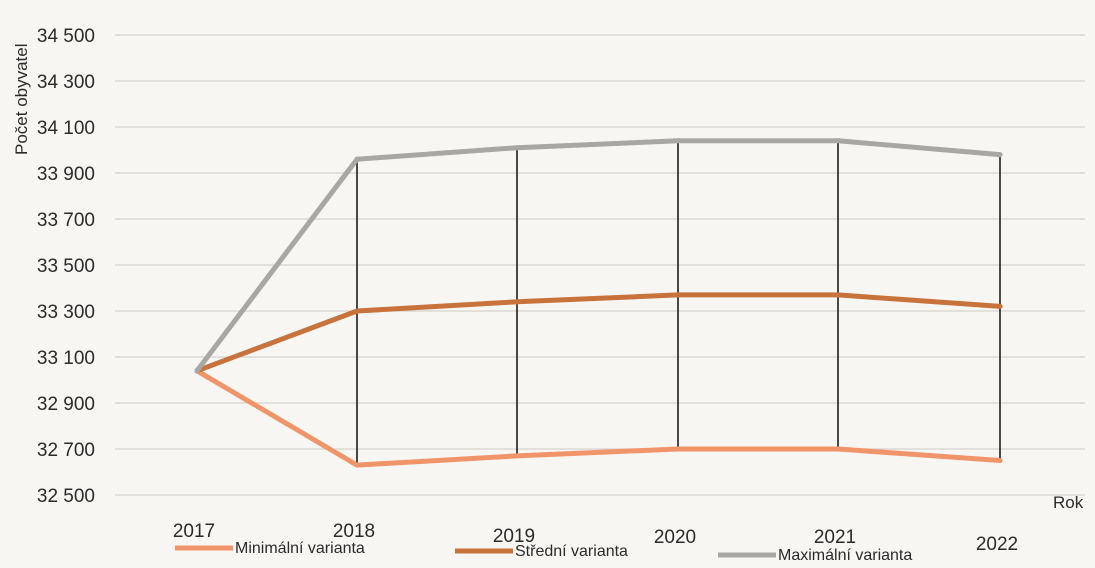 Image resolution: width=1095 pixels, height=568 pixels. I want to click on legend-label: Minimální varianta, so click(300, 548).